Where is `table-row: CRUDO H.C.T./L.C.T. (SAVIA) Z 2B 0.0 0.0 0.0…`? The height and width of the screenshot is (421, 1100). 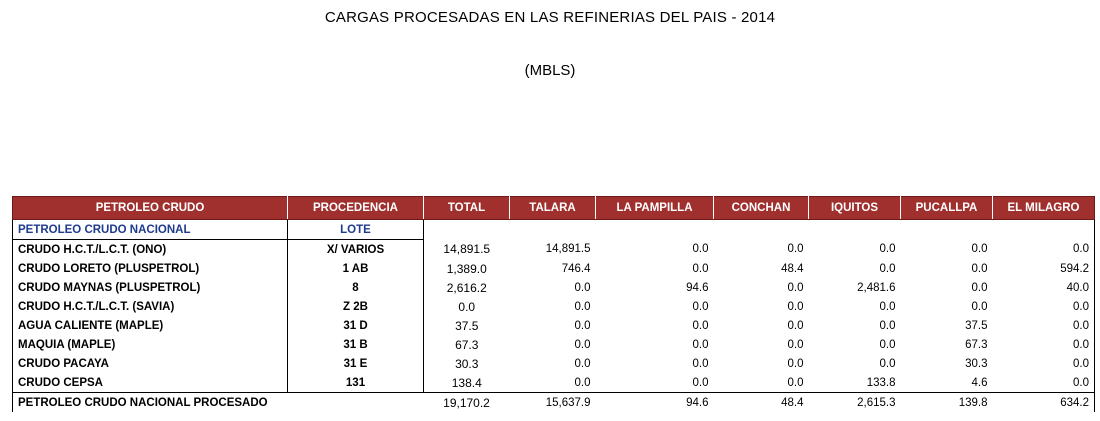 table-row: CRUDO H.C.T./L.C.T. (SAVIA) Z 2B 0.0 0.0 0.0… is located at coordinates (553, 306).